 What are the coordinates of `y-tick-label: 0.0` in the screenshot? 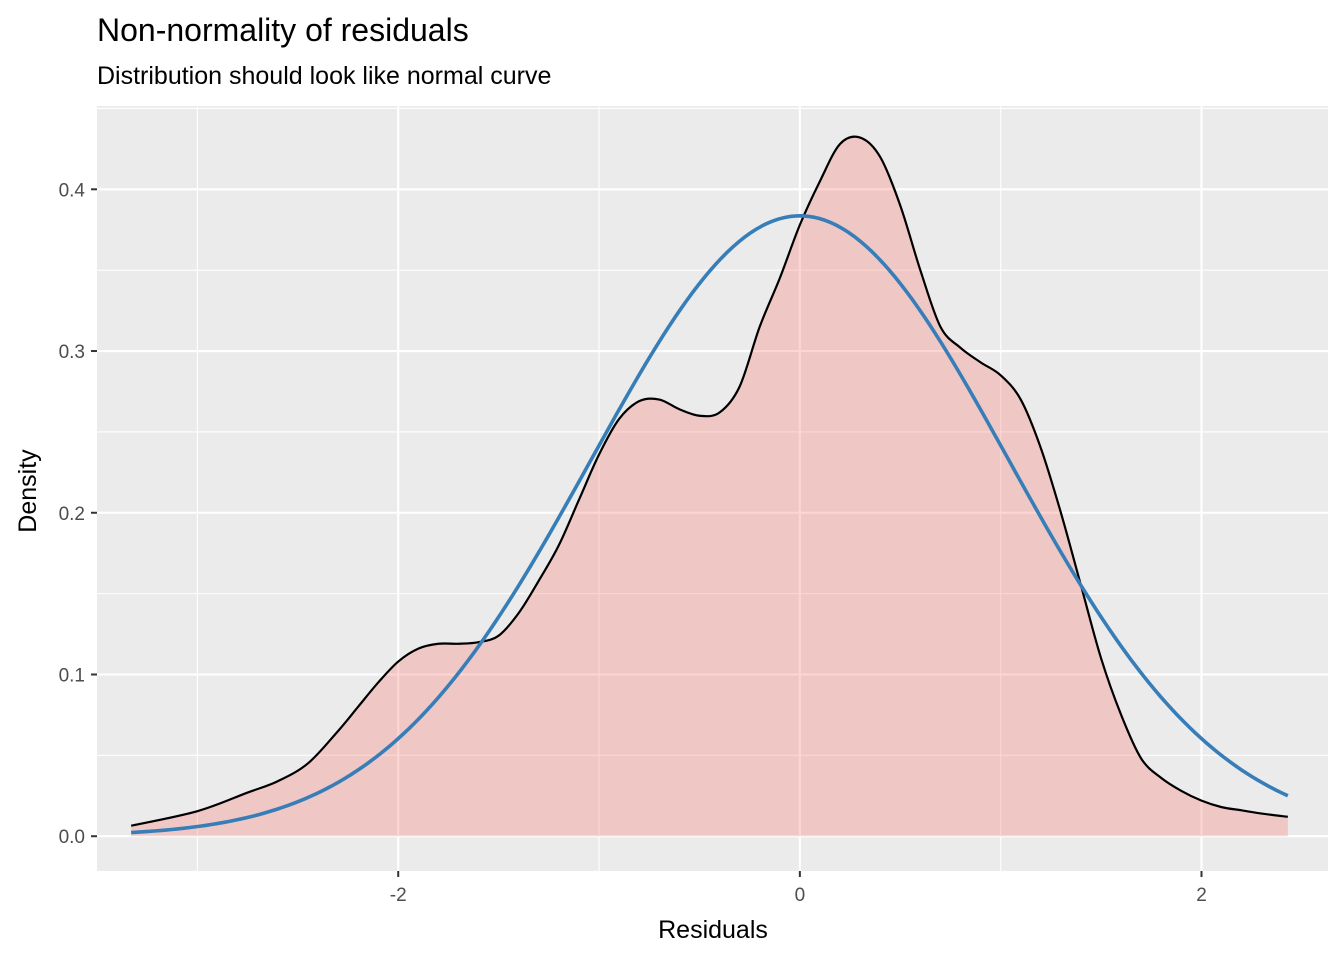 It's located at (72, 837).